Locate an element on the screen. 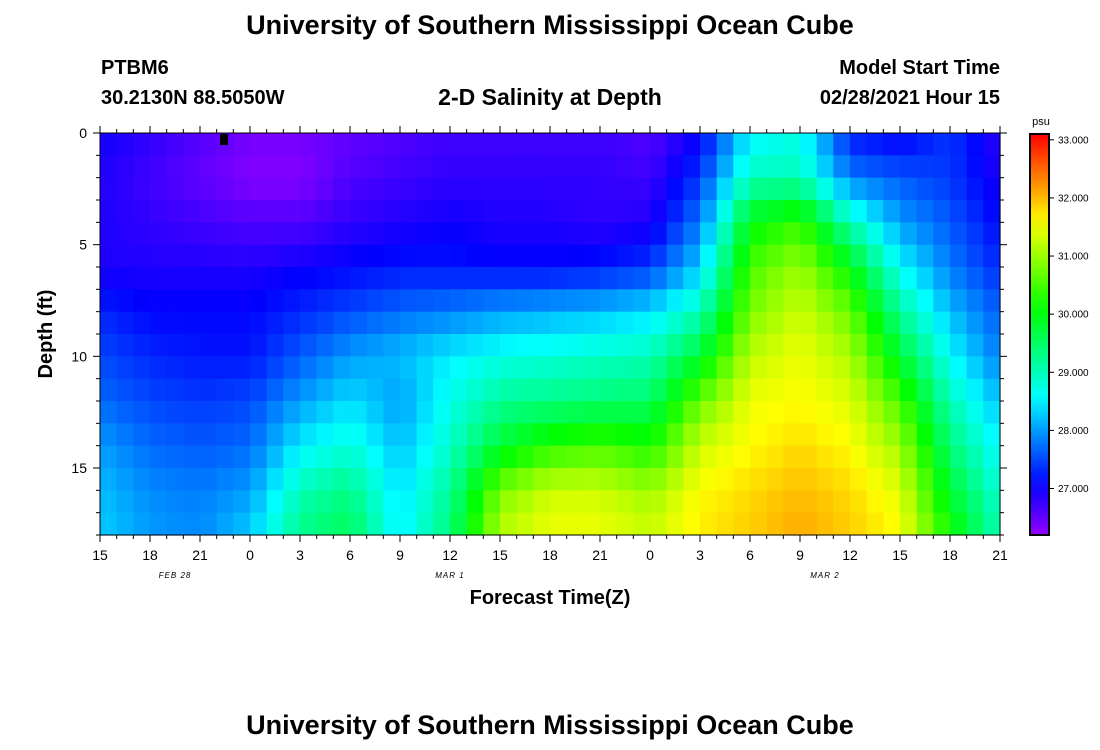 The width and height of the screenshot is (1100, 750). y-tick-label: 15 is located at coordinates (79, 468).